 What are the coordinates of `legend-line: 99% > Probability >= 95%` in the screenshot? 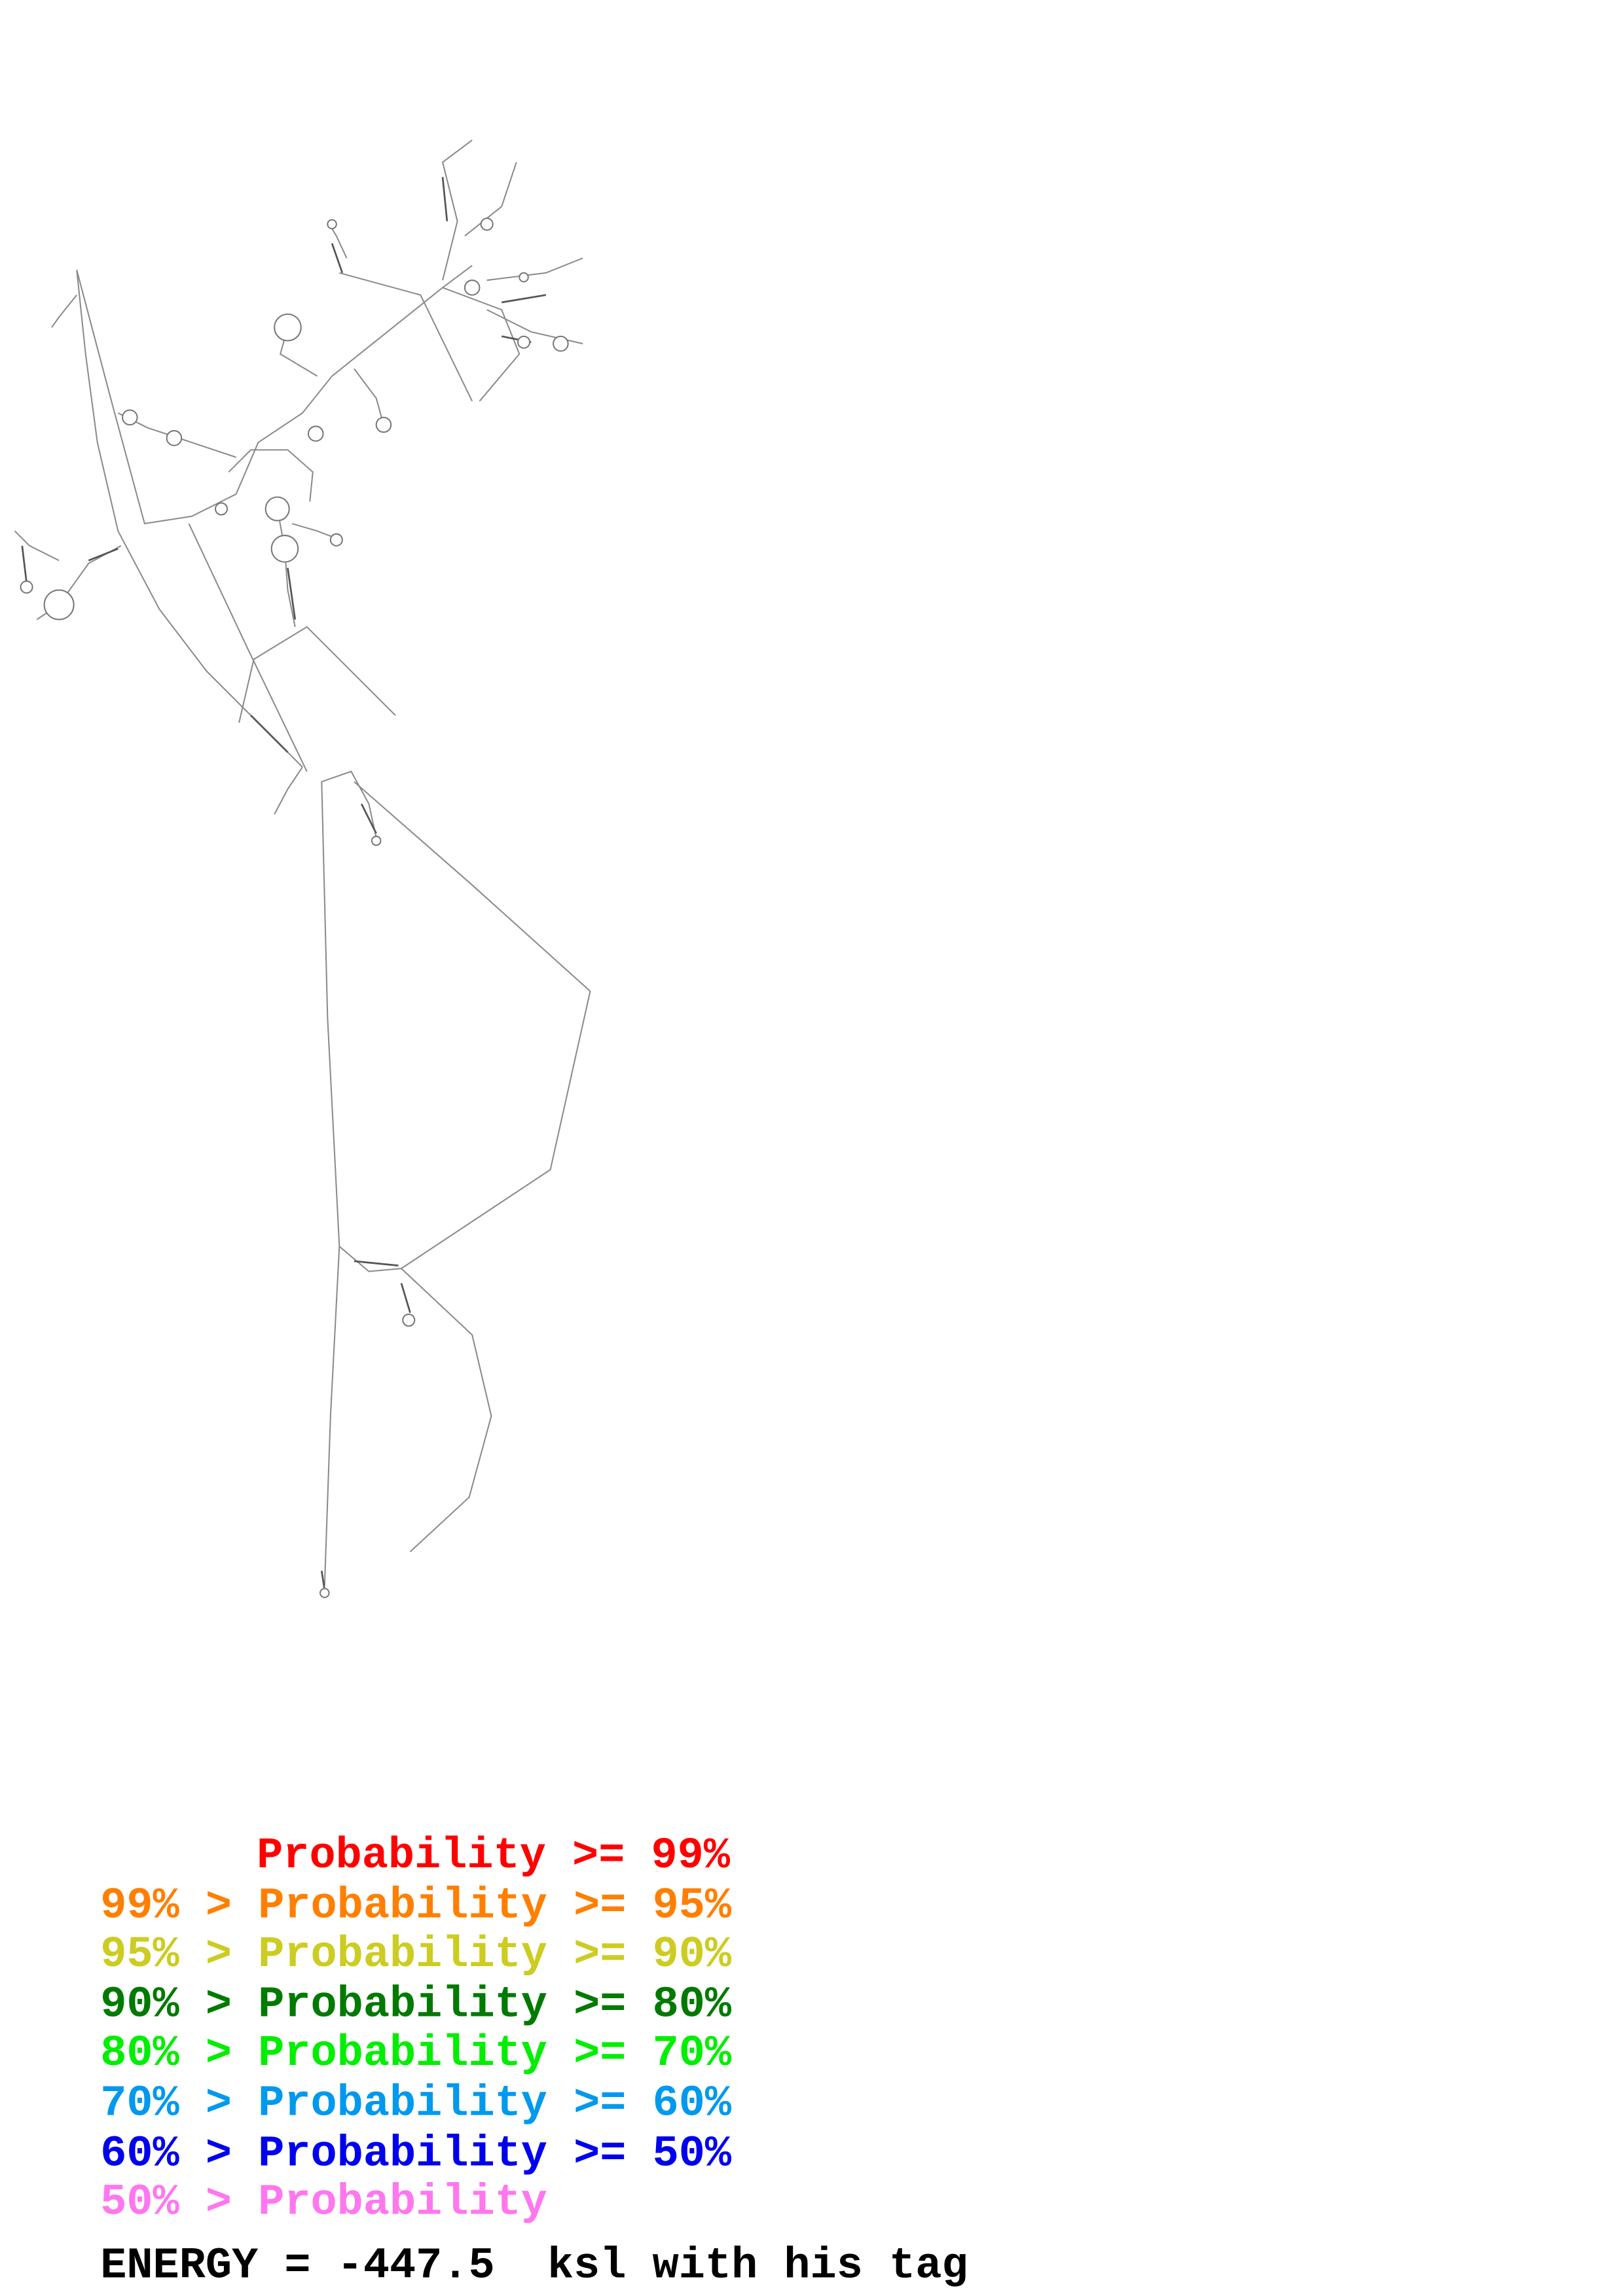 It's located at (416, 1907).